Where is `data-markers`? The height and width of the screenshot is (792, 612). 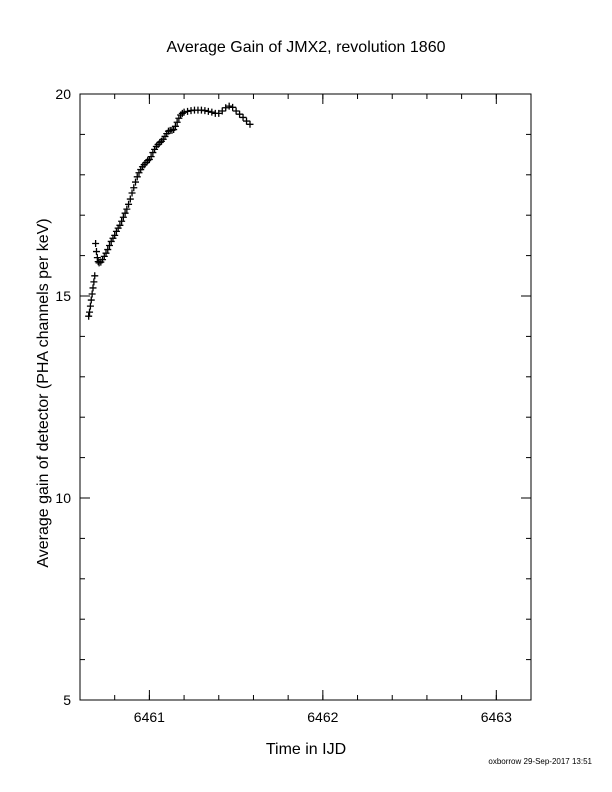
data-markers is located at coordinates (169, 211).